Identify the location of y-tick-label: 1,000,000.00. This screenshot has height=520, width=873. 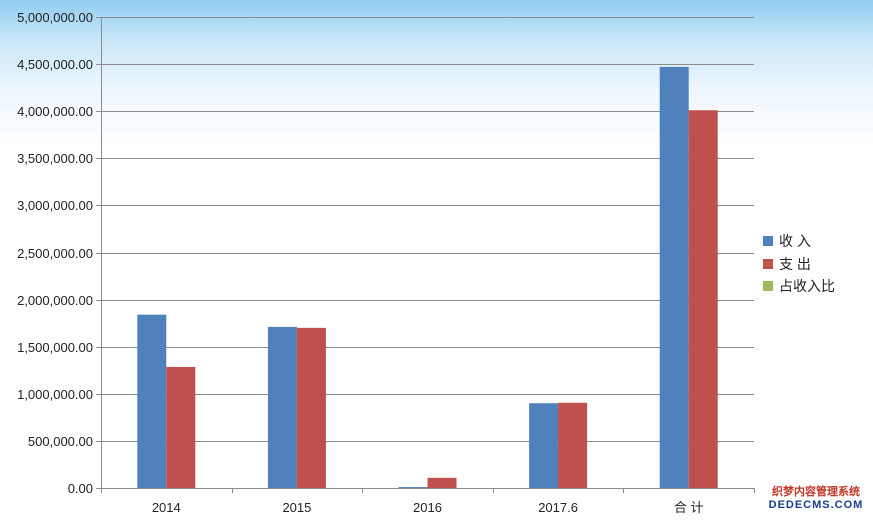
(55, 394).